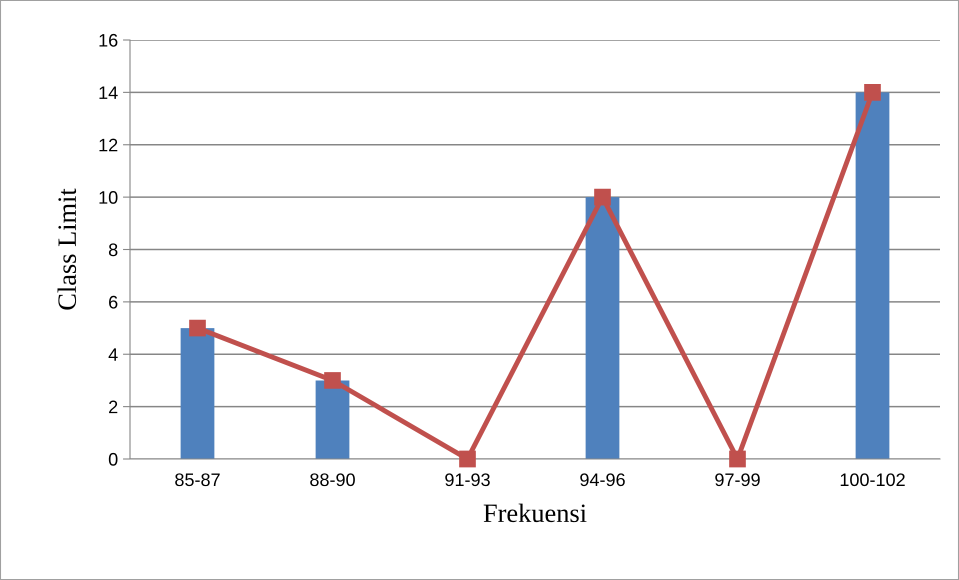  Describe the element at coordinates (872, 479) in the screenshot. I see `x-tick-label: 100-102` at that location.